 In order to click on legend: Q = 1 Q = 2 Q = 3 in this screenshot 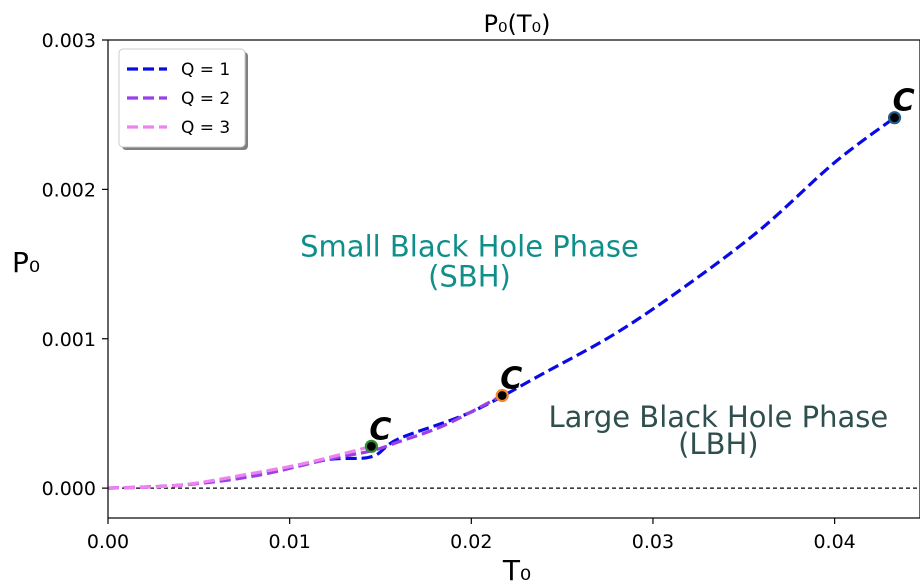, I will do `click(182, 98)`.